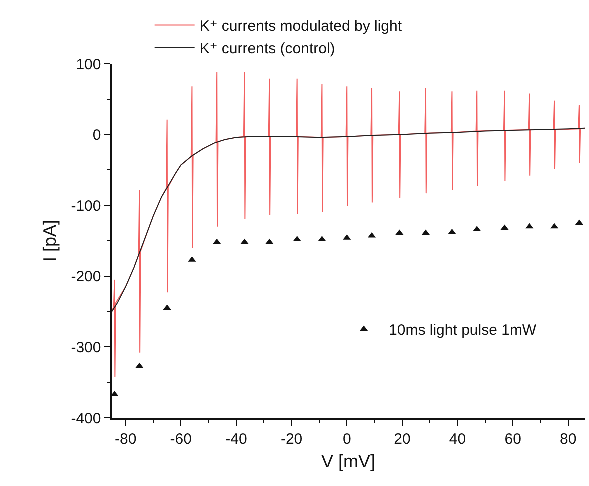  What do you see at coordinates (568, 439) in the screenshot?
I see `x-tick-label: 80` at bounding box center [568, 439].